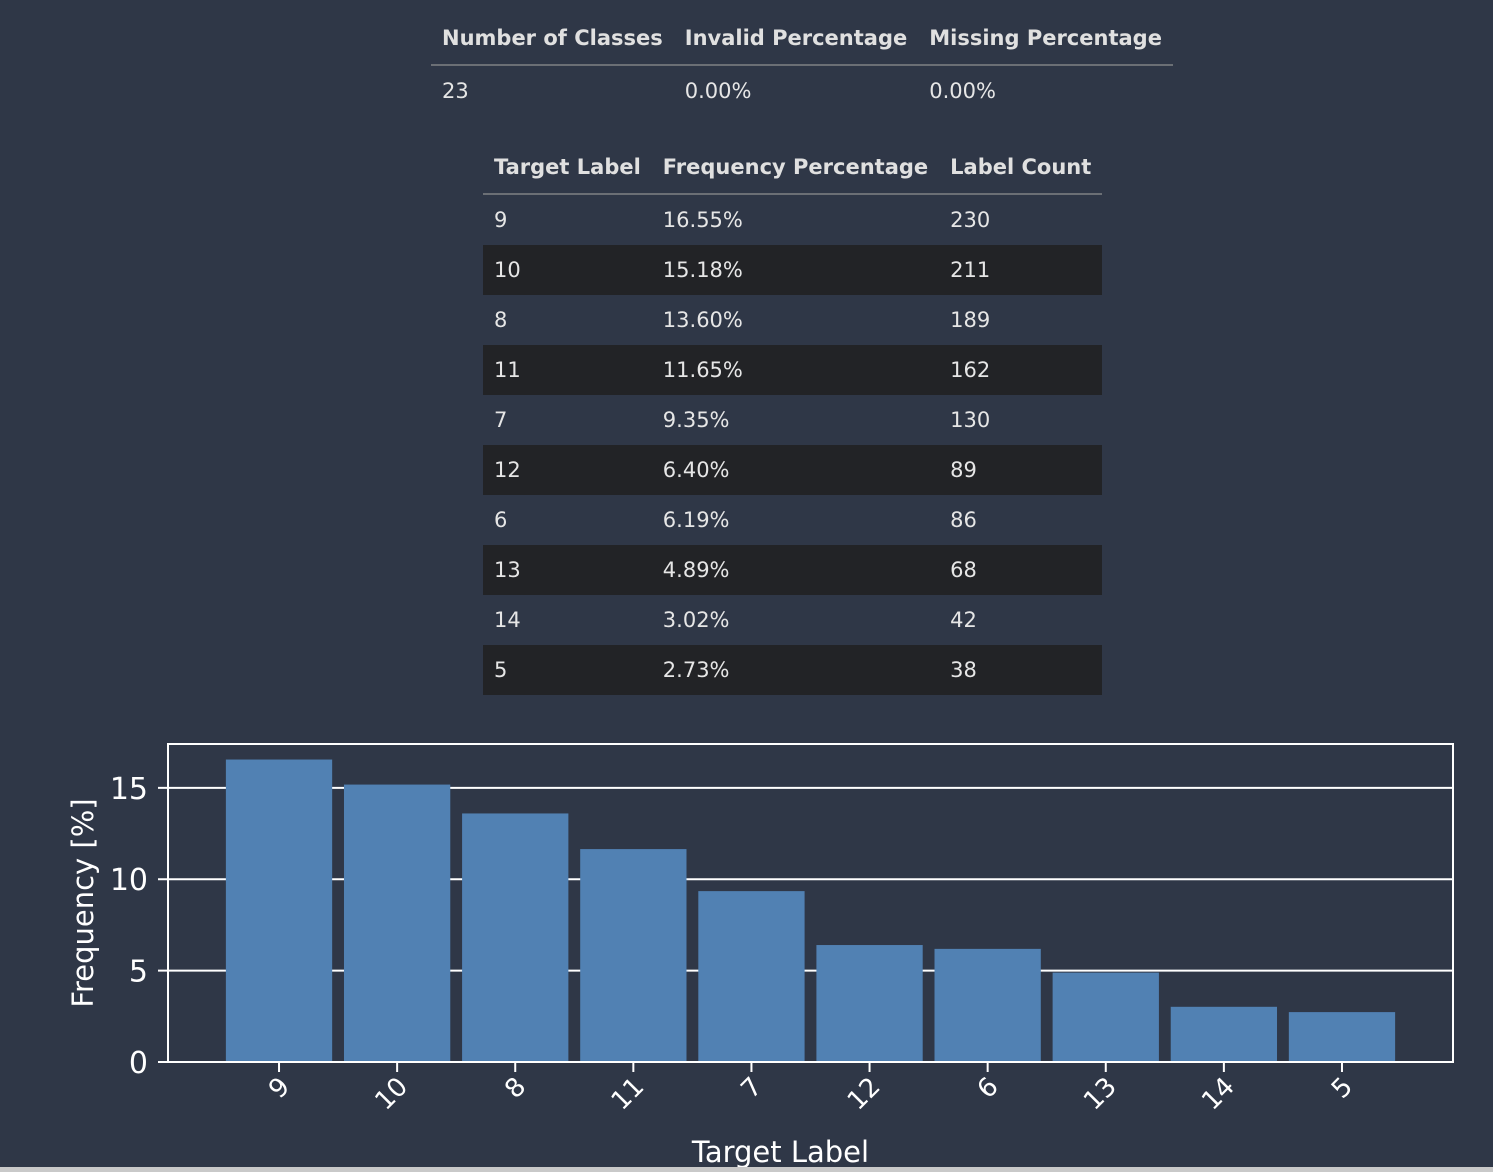  Describe the element at coordinates (567, 370) in the screenshot. I see `target-label-cell: 11` at that location.